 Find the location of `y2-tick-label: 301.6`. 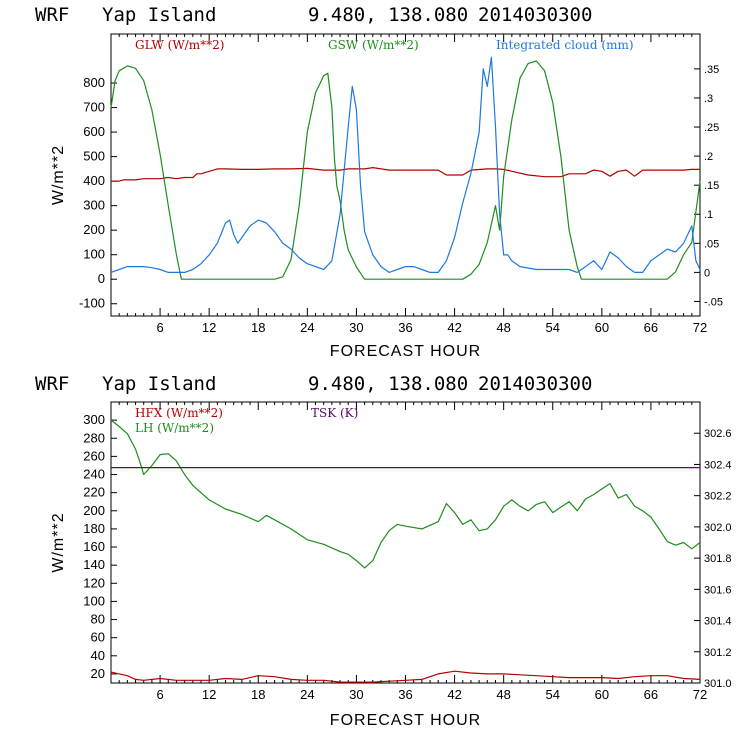

y2-tick-label: 301.6 is located at coordinates (718, 590).